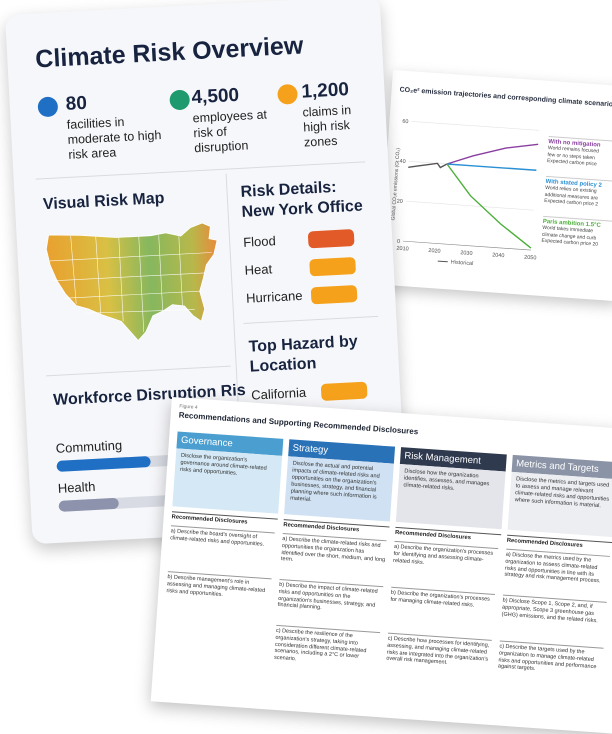 This screenshot has width=612, height=734. What do you see at coordinates (466, 253) in the screenshot?
I see `x-tick-label: 2030` at bounding box center [466, 253].